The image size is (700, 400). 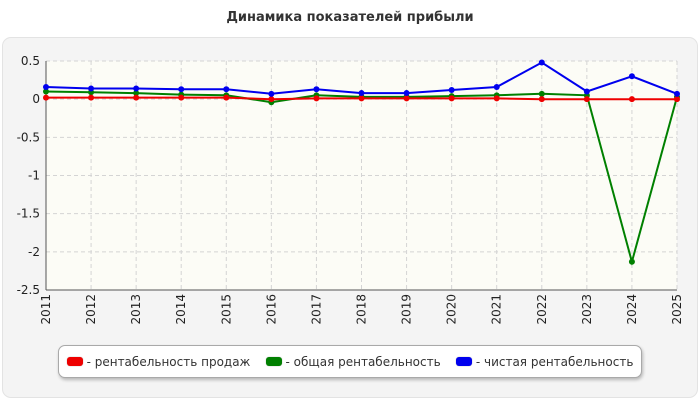 I want to click on legend-label-sales: - рентабельность продаж, so click(x=168, y=361).